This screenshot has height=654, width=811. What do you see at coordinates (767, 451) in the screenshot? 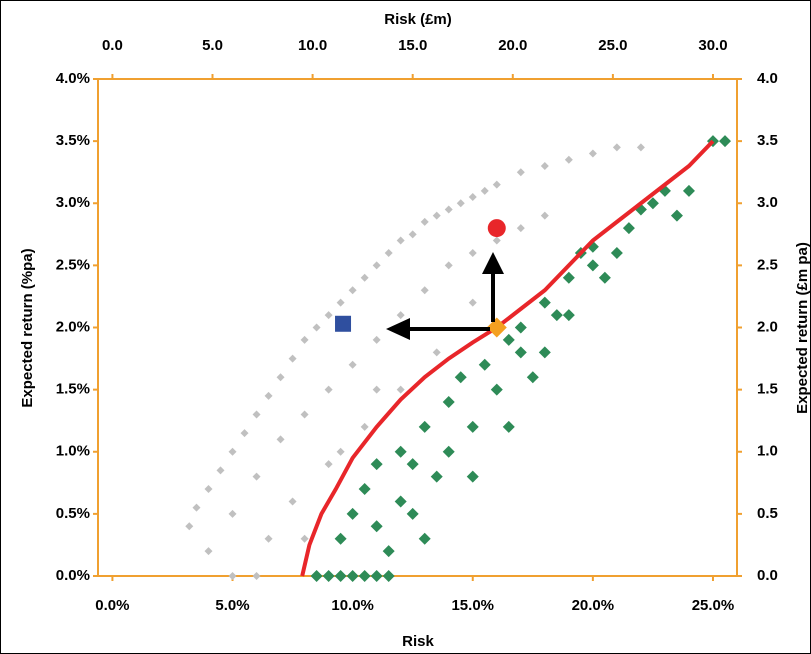
I see `y2-tick-label: 1.0` at bounding box center [767, 451].